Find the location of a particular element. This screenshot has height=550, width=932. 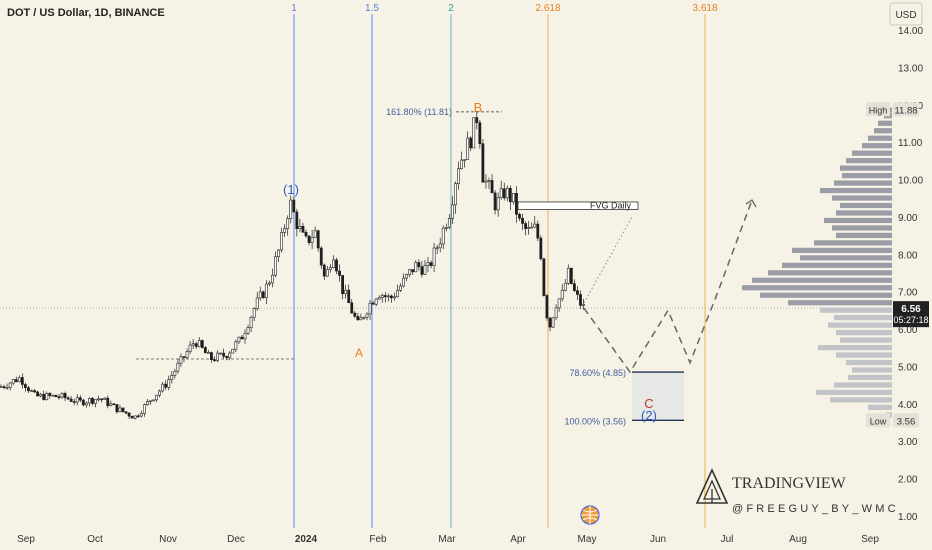

currency-selector: USD is located at coordinates (906, 14).